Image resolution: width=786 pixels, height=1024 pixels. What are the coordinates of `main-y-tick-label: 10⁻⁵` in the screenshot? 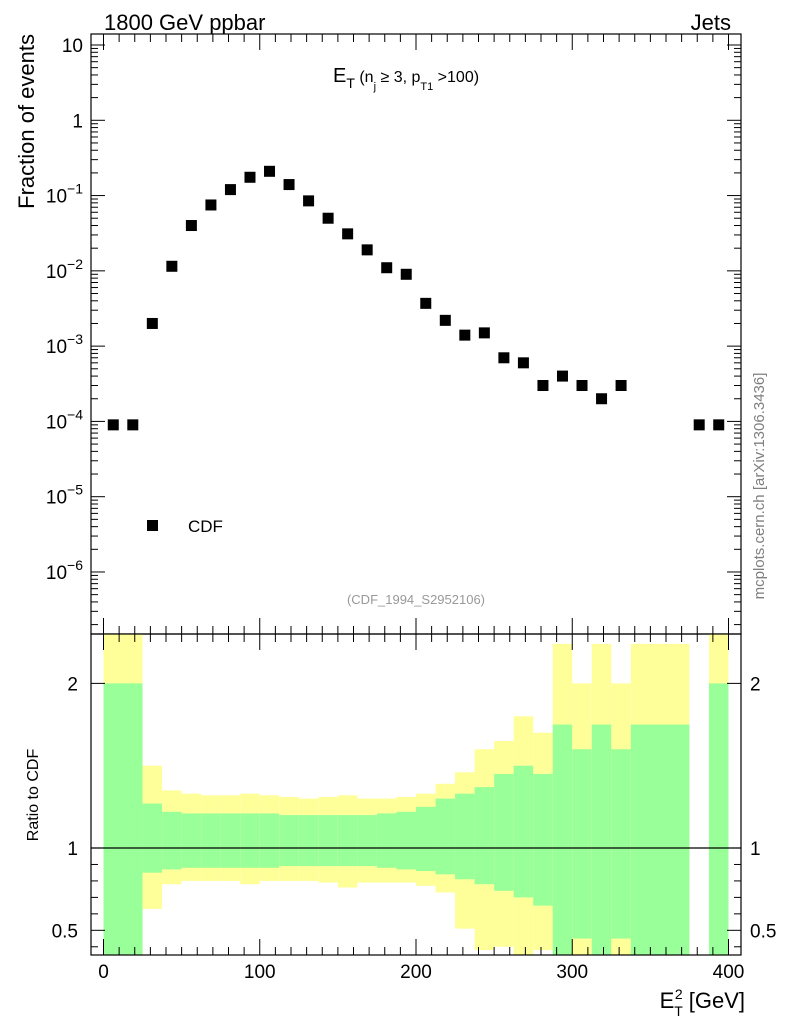 It's located at (64, 495).